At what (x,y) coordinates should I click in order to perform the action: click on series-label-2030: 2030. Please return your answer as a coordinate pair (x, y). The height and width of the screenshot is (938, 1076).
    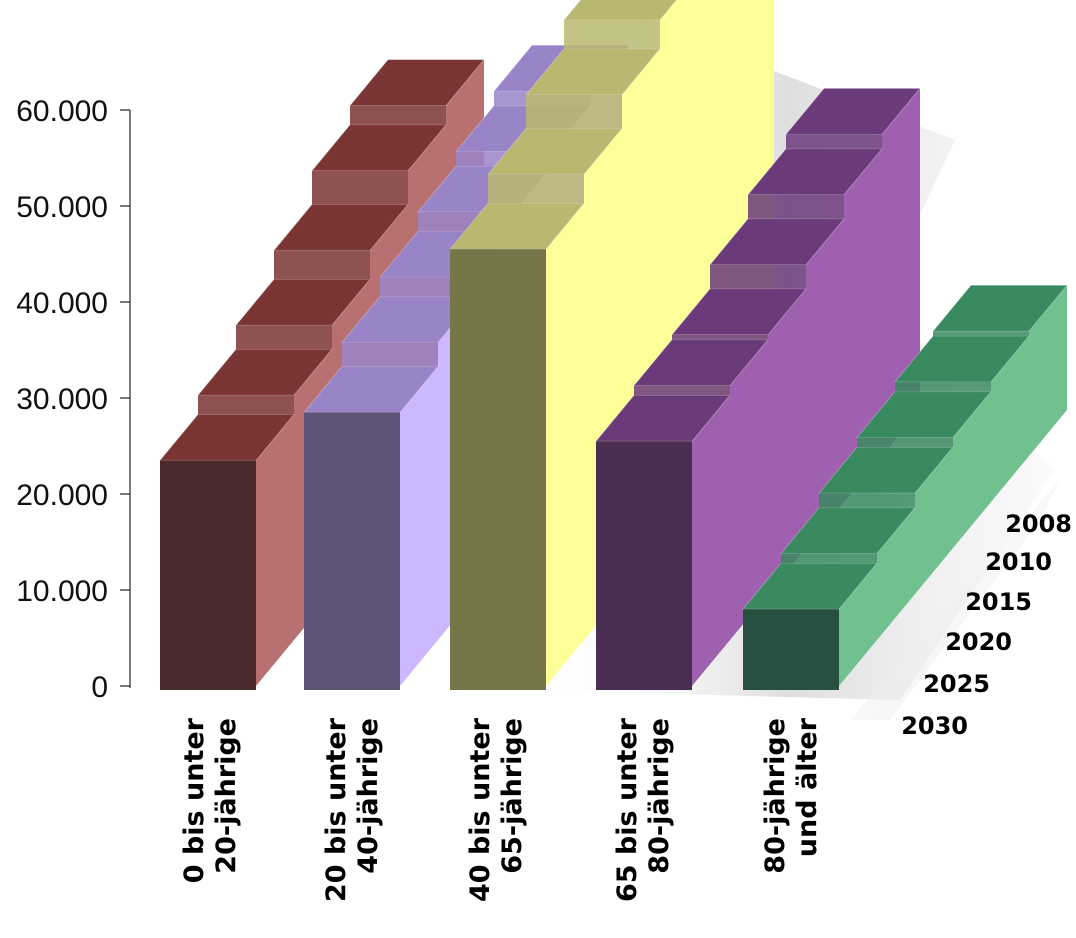
    Looking at the image, I should click on (934, 726).